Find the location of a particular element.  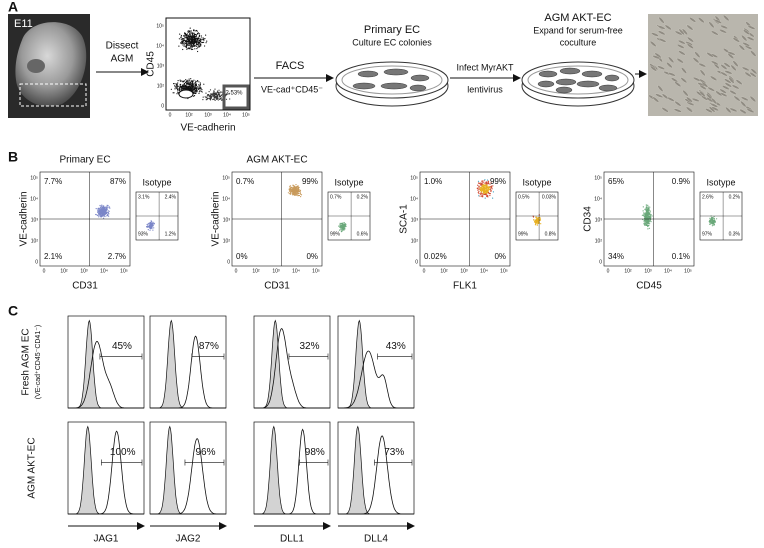

embryo is located at coordinates (51, 64).